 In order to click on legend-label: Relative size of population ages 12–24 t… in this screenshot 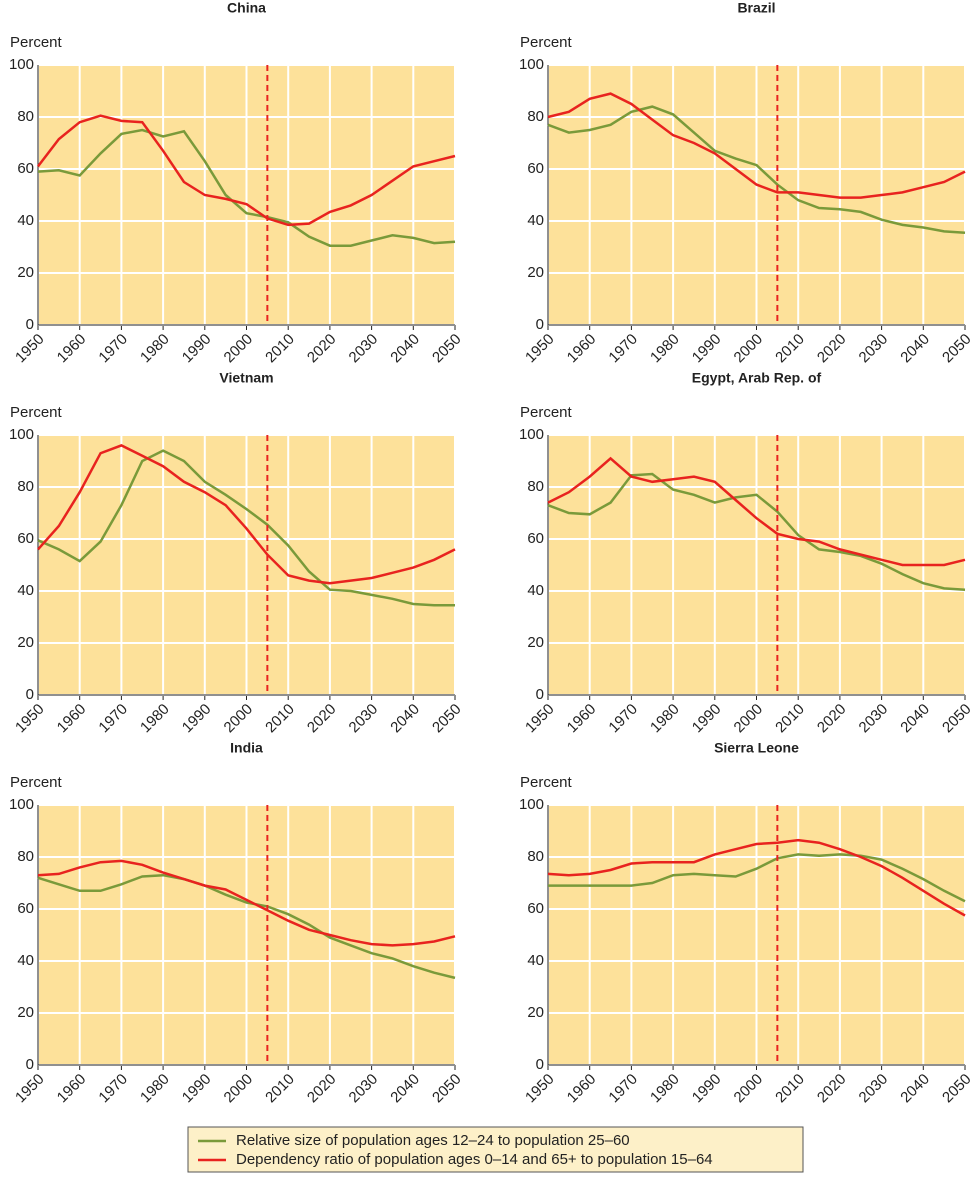, I will do `click(433, 1140)`.